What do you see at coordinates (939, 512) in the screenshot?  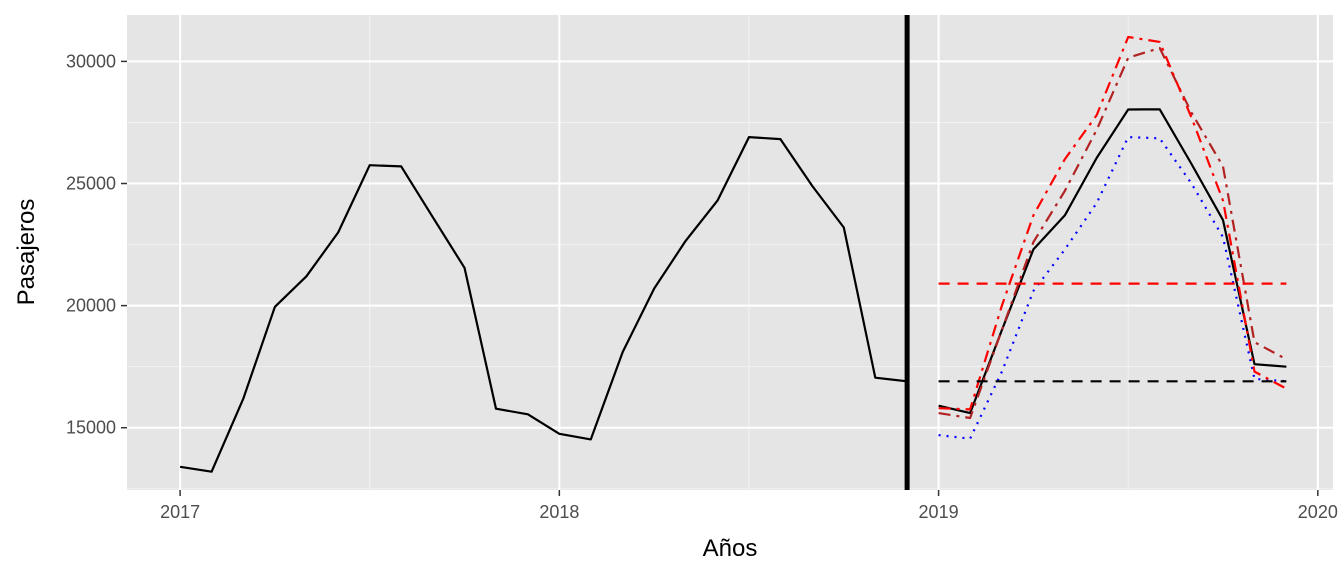 I see `x-tick-label: 2019` at bounding box center [939, 512].